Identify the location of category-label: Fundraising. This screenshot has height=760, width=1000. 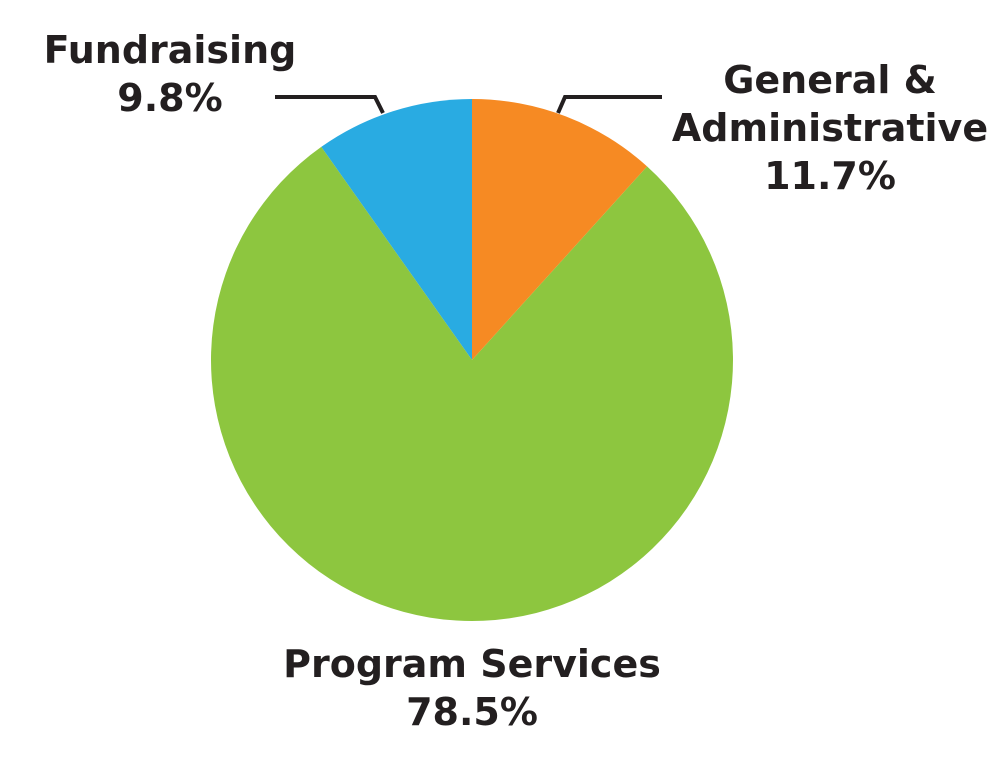
(170, 50).